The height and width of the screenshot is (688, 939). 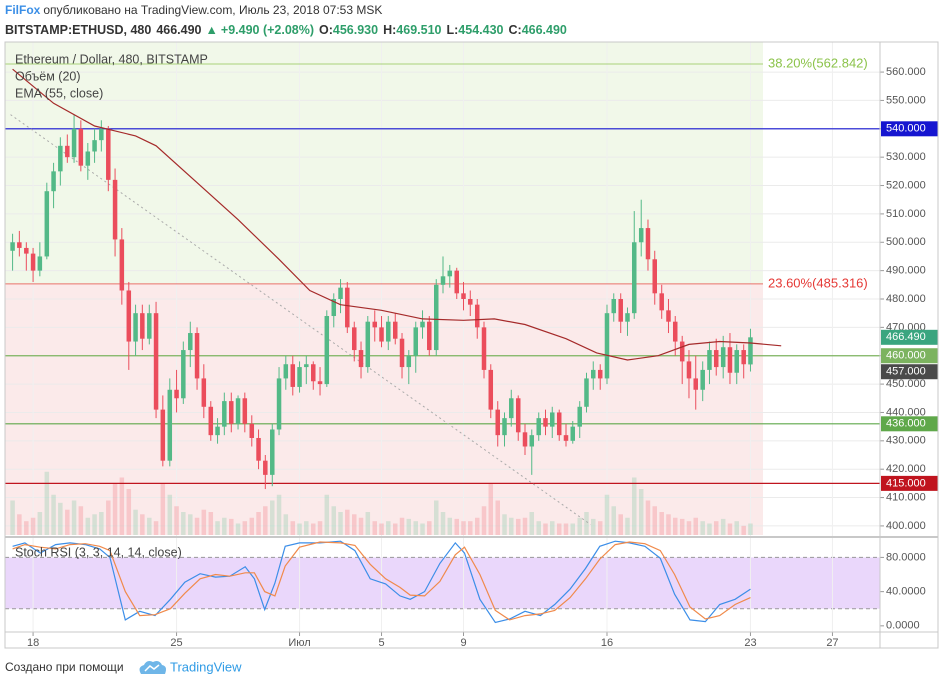 I want to click on y-tick-label: 430.000, so click(x=906, y=441).